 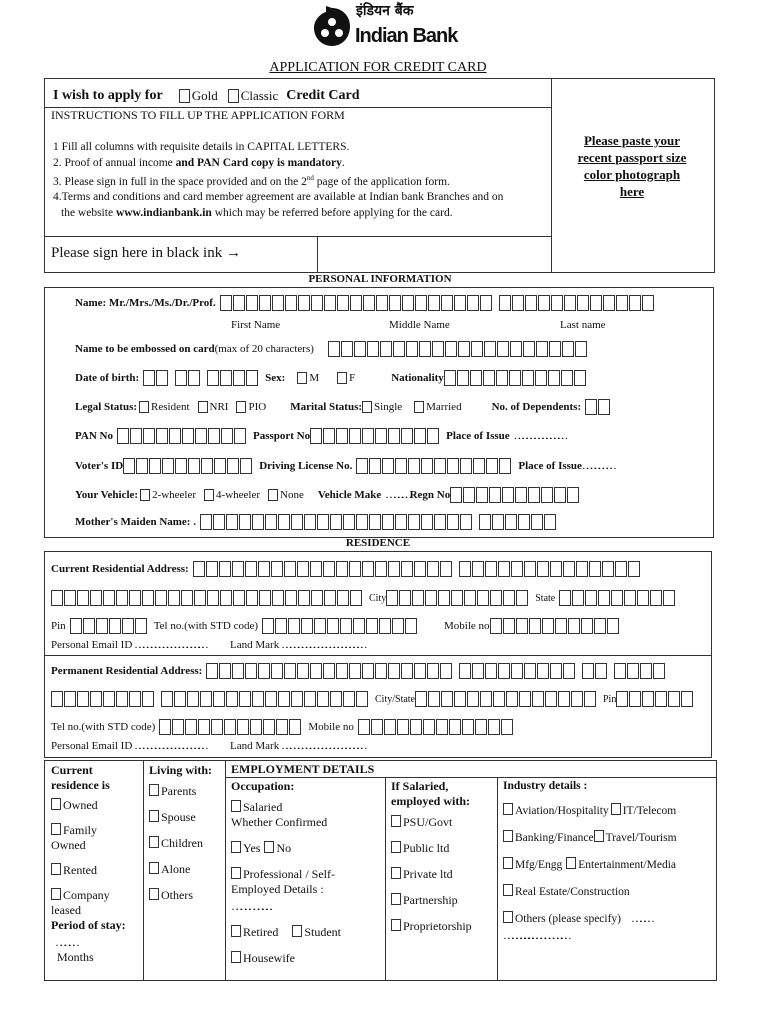 I want to click on permanent-tel-field, so click(x=233, y=727).